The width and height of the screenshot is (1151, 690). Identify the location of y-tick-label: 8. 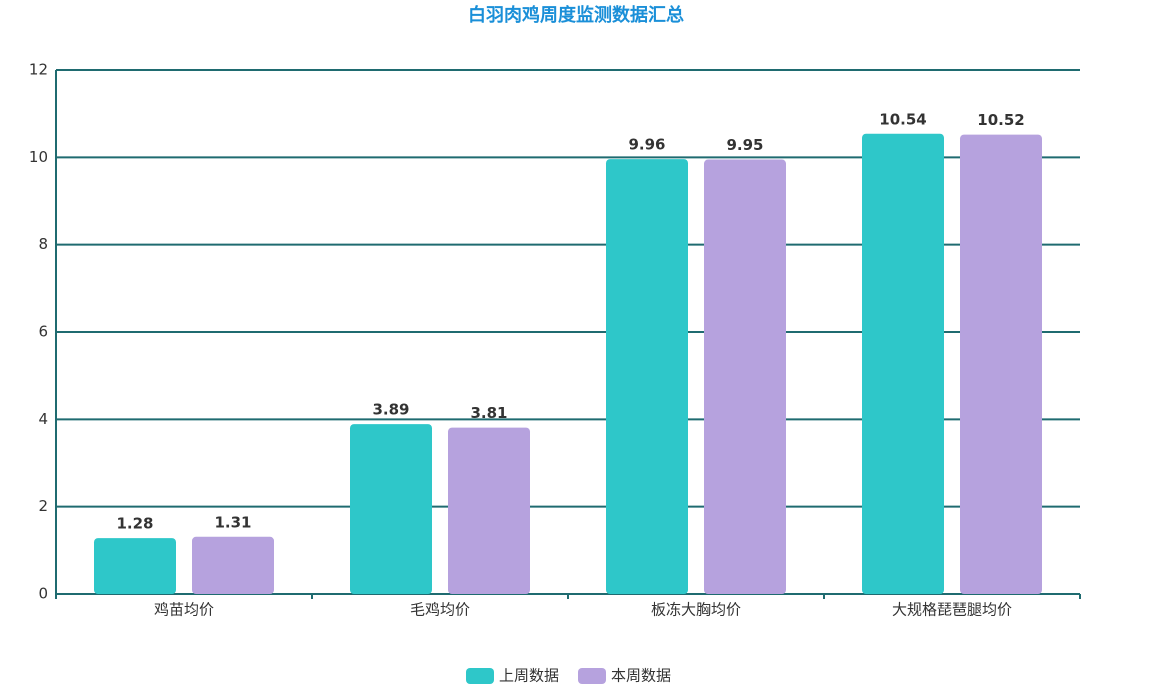
(43, 244).